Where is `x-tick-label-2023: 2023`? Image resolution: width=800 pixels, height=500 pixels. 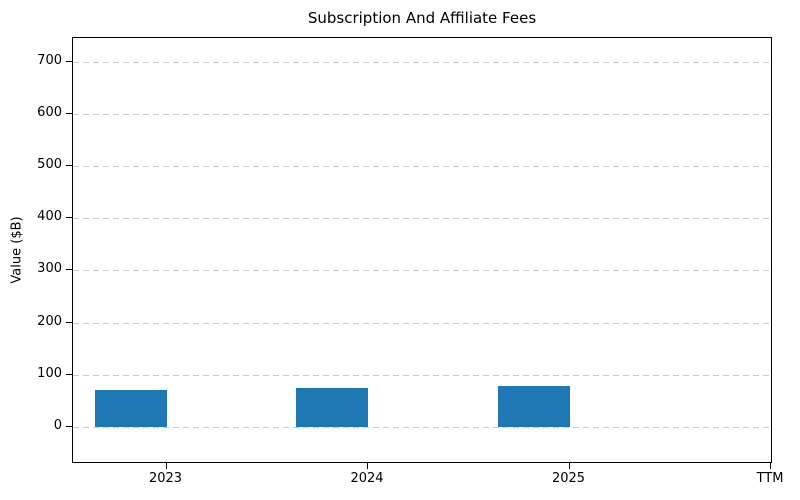 x-tick-label-2023: 2023 is located at coordinates (165, 478).